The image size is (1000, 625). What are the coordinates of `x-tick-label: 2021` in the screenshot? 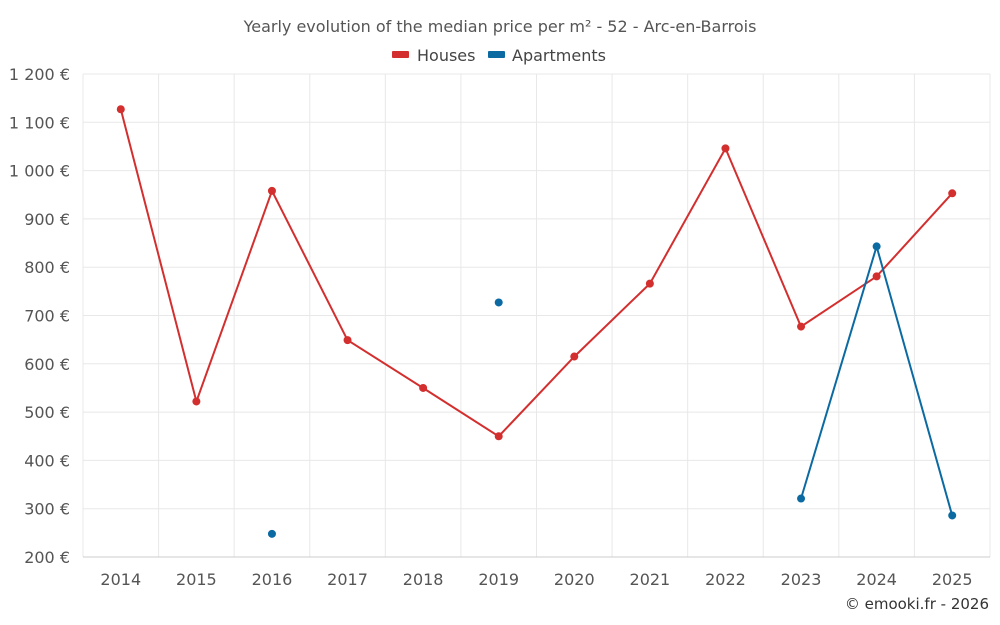 It's located at (650, 579).